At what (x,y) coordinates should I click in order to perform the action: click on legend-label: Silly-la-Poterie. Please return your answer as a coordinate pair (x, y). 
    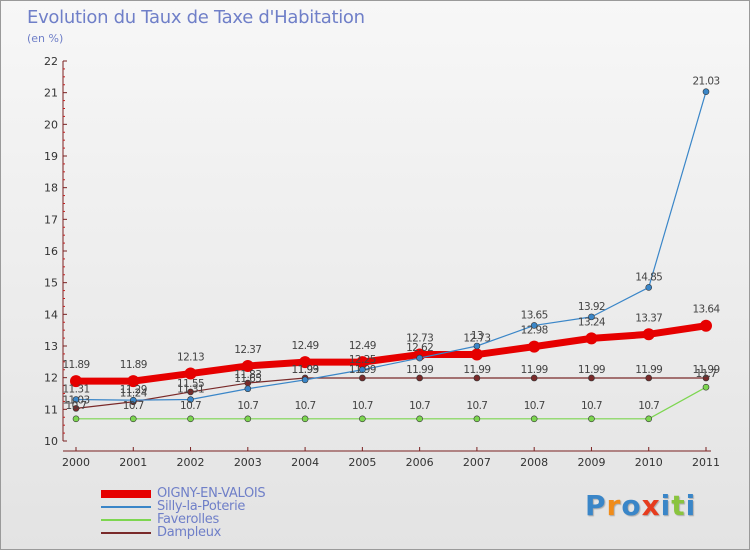
    Looking at the image, I should click on (201, 506).